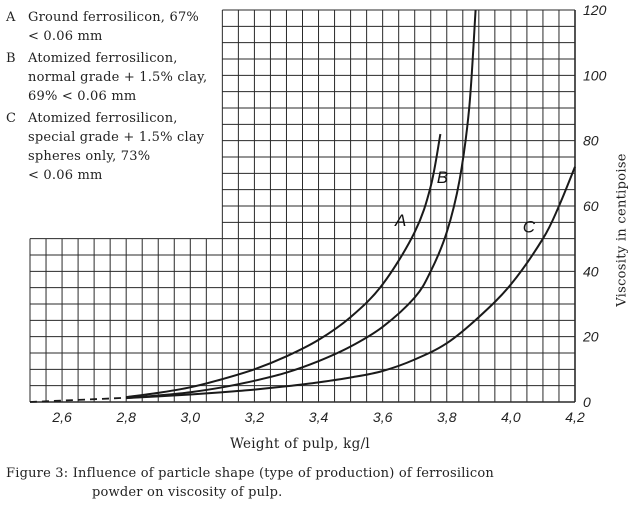 The image size is (638, 509). What do you see at coordinates (11, 17) in the screenshot?
I see `legend-key: A` at bounding box center [11, 17].